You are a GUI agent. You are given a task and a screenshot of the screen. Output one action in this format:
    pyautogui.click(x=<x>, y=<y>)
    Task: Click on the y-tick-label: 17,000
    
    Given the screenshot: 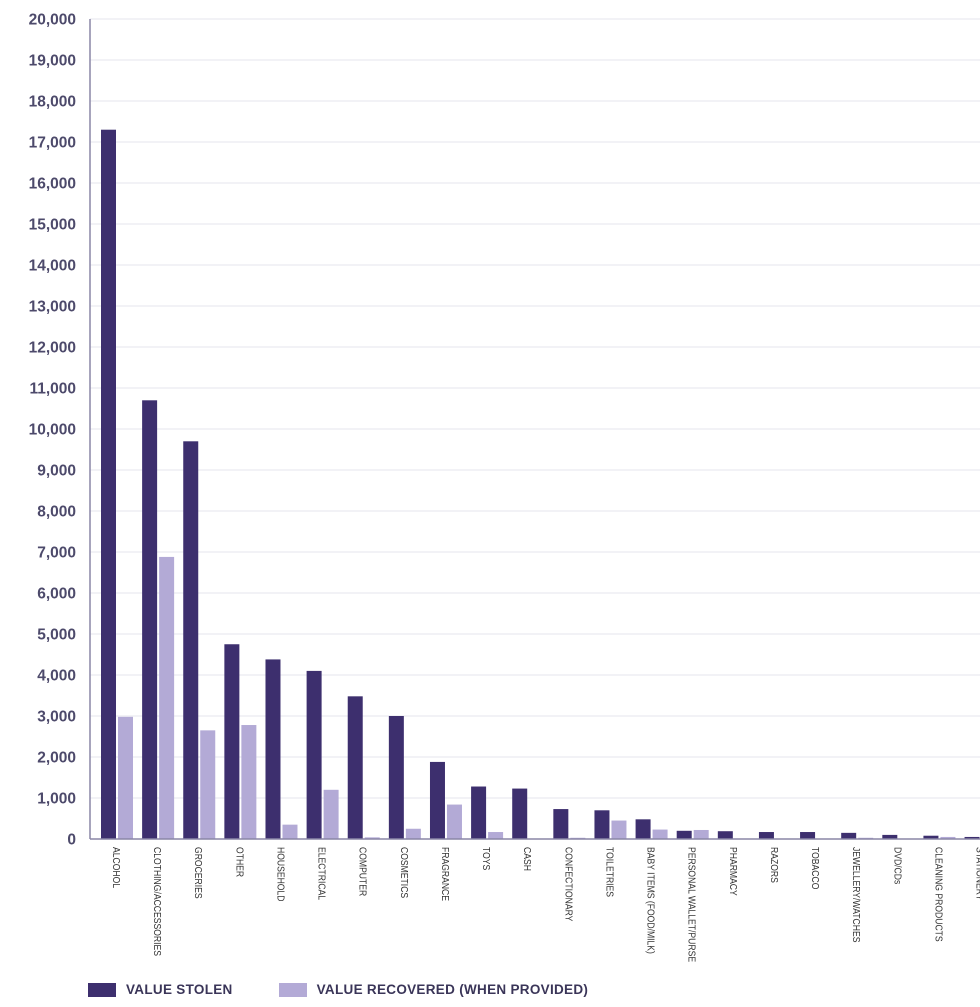 What is the action you would take?
    pyautogui.click(x=52, y=143)
    